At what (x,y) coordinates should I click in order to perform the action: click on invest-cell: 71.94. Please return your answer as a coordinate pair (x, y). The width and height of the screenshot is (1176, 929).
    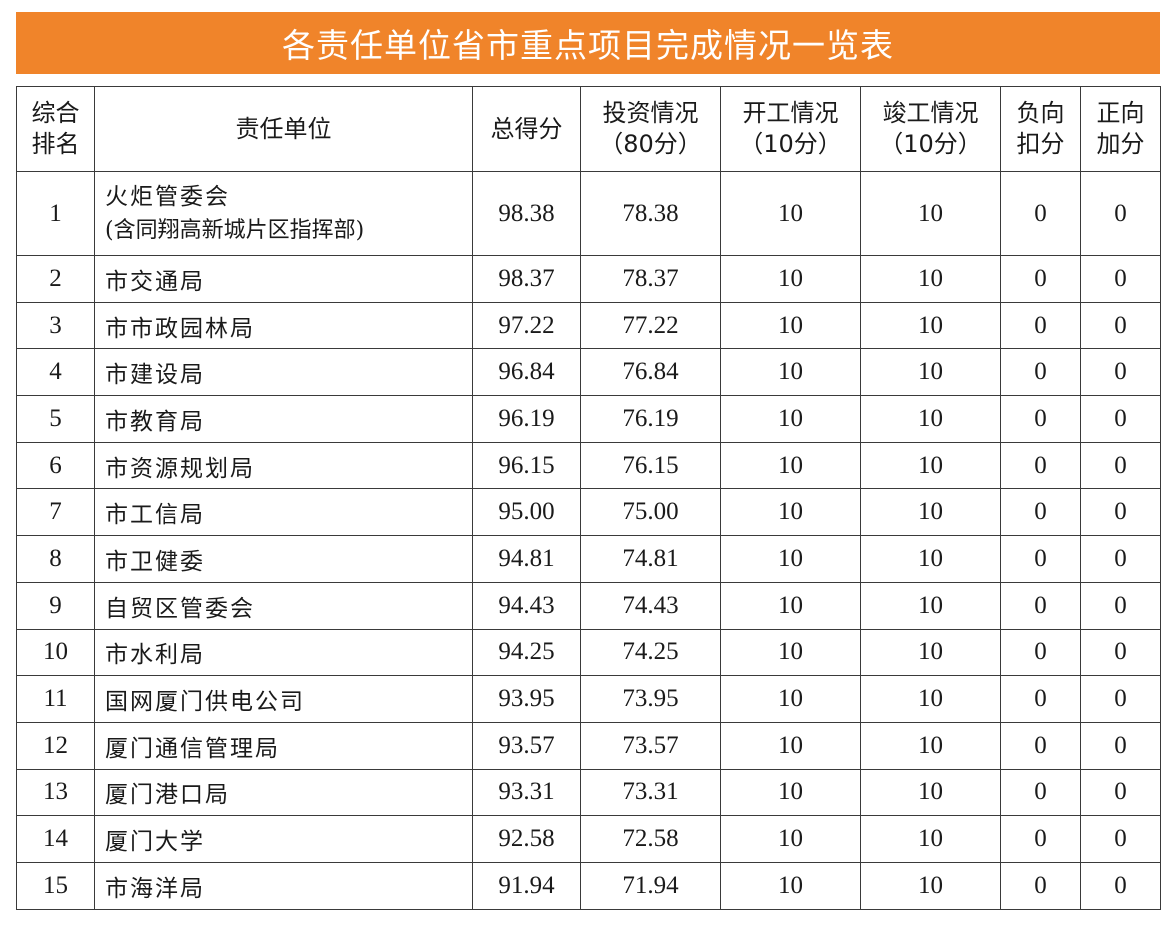
    Looking at the image, I should click on (650, 885).